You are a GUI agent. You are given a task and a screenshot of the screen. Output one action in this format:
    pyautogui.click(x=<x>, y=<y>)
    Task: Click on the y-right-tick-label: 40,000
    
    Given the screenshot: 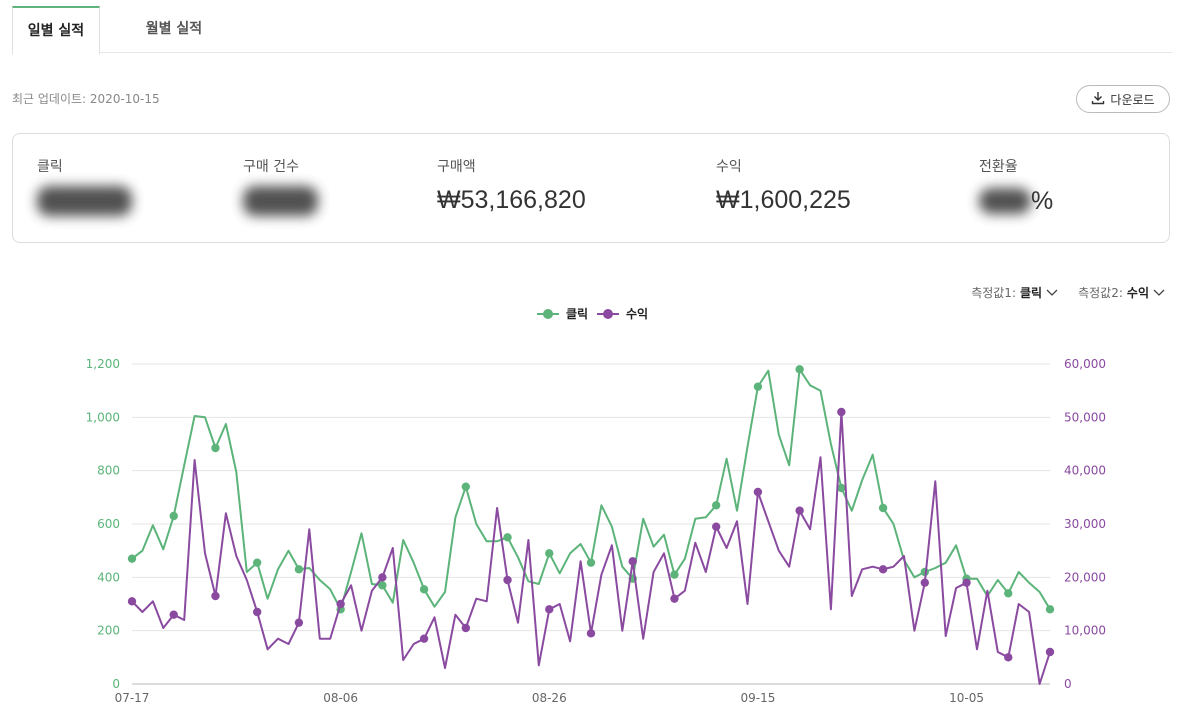 What is the action you would take?
    pyautogui.click(x=1085, y=471)
    